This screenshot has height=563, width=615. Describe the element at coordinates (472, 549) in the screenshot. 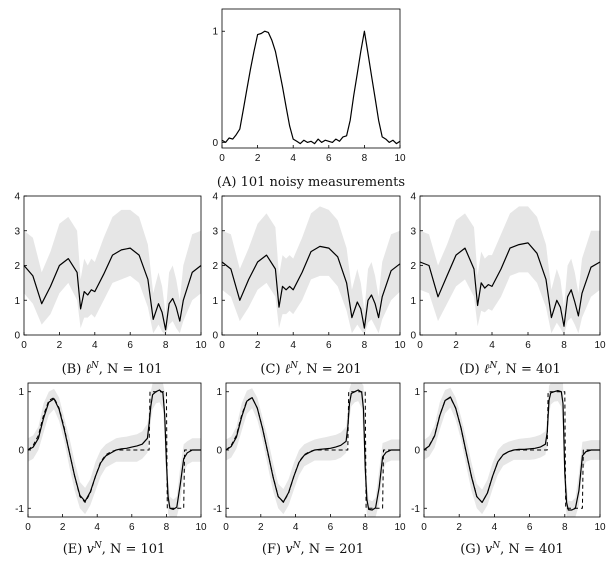

I see `caption-label: (G)` at that location.